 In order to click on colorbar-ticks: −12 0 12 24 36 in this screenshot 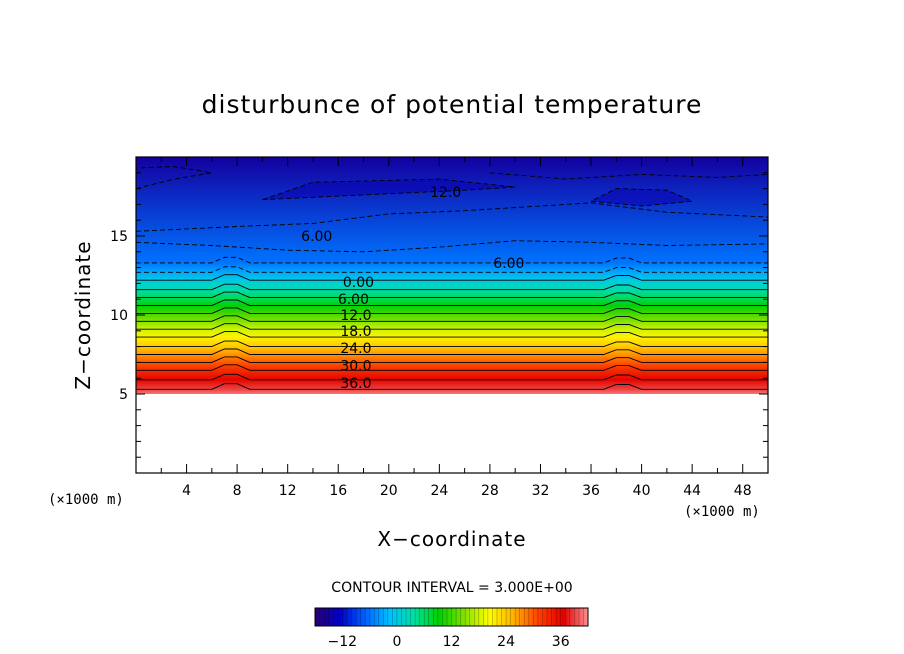, I will do `click(449, 642)`.